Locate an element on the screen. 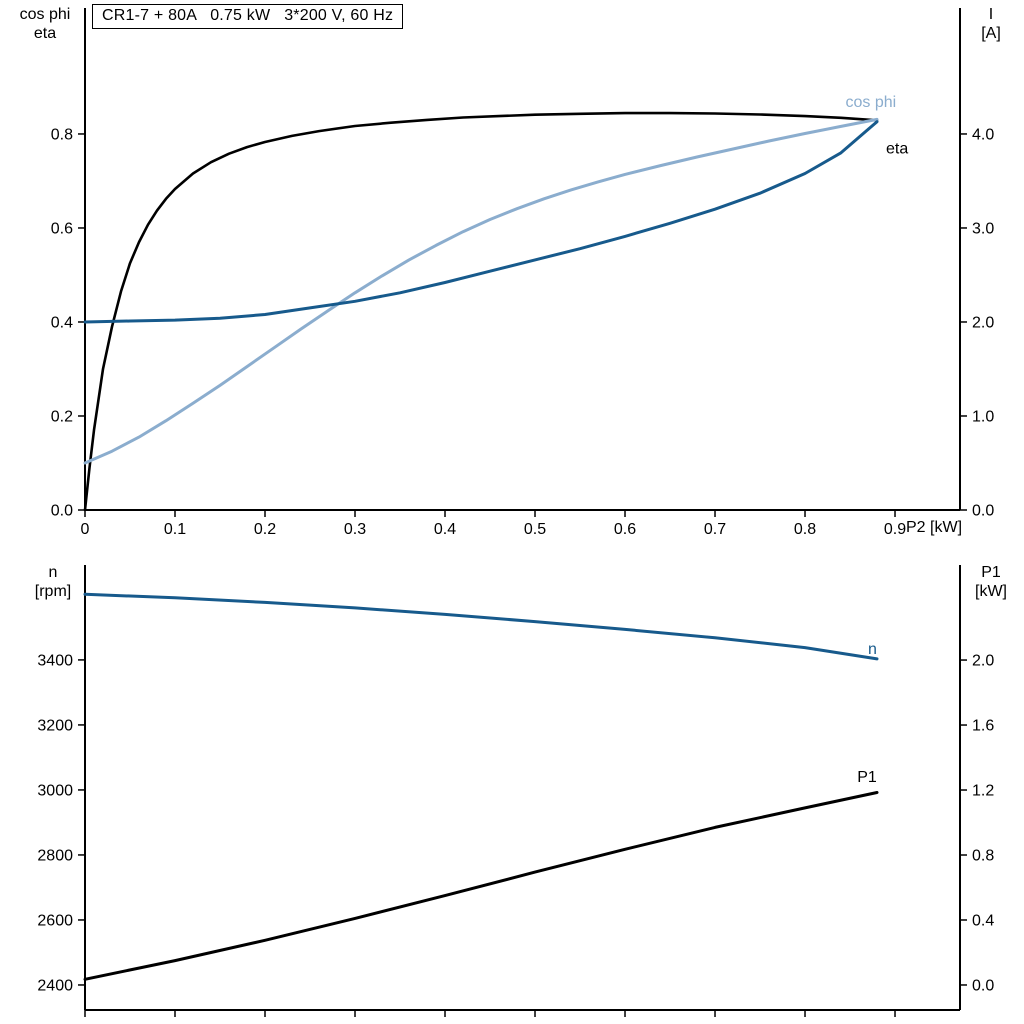  speed-n-curve-label: n is located at coordinates (872, 649).